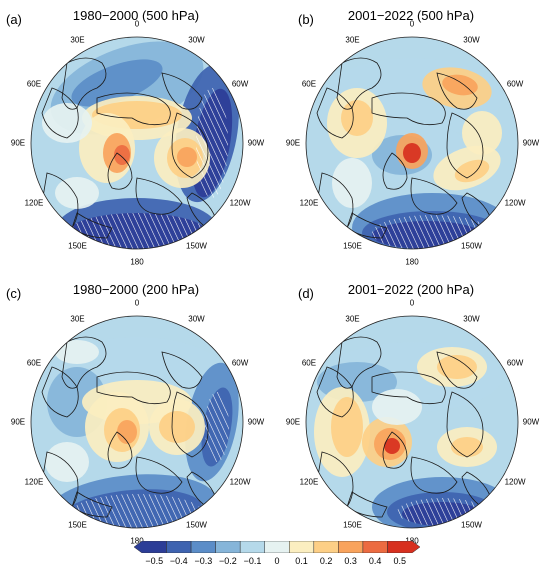  Describe the element at coordinates (306, 19) in the screenshot. I see `panel-label: (b)` at that location.